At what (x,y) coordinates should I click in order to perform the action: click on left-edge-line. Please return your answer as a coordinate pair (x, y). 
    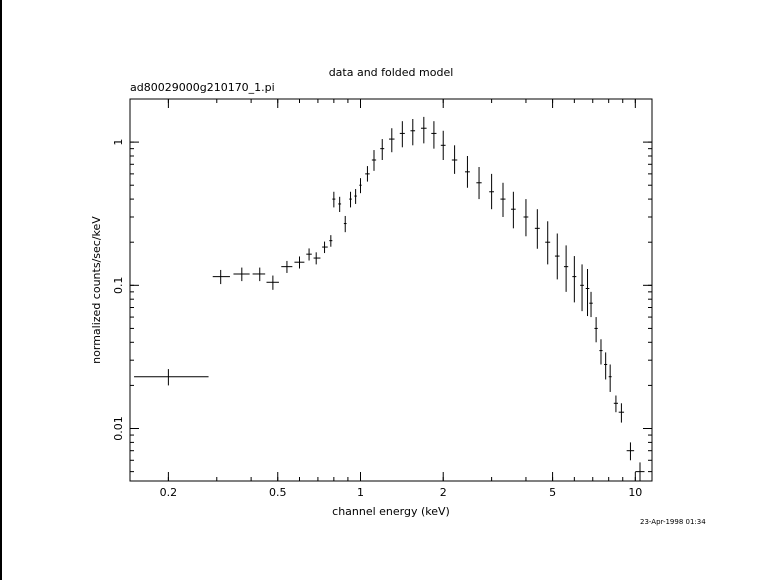
    Looking at the image, I should click on (1, 290).